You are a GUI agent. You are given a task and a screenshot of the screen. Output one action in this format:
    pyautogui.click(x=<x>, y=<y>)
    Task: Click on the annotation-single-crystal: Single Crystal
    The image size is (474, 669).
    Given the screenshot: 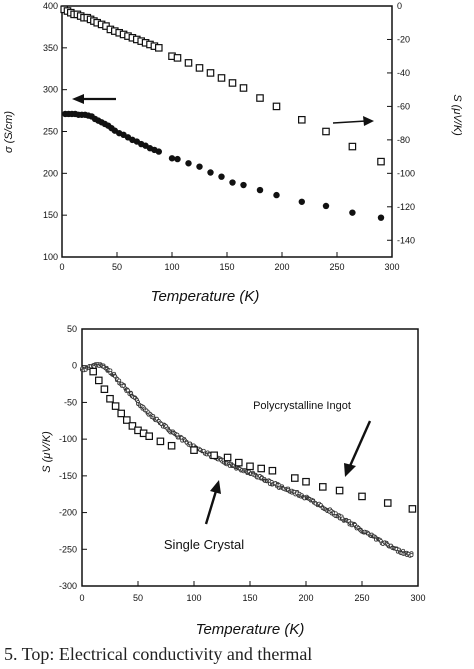 What is the action you would take?
    pyautogui.click(x=204, y=544)
    